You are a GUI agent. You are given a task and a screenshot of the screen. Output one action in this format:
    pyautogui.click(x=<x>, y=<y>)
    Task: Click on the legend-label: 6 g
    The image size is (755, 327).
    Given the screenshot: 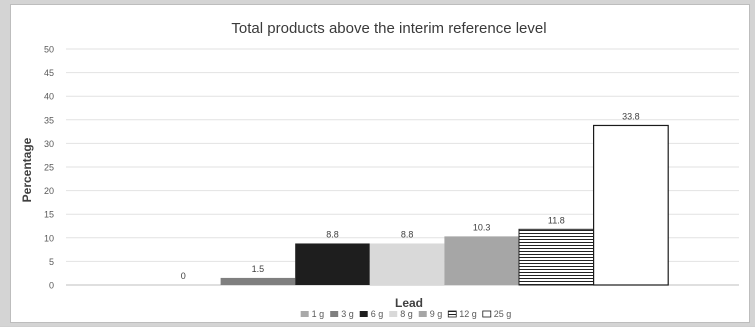 What is the action you would take?
    pyautogui.click(x=377, y=314)
    